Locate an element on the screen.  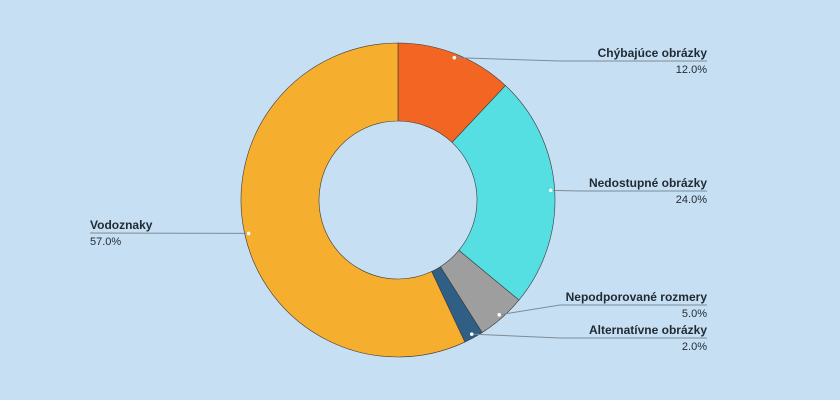
slice-label-alternativne-obrazky: Alternatívne obrázky is located at coordinates (648, 330).